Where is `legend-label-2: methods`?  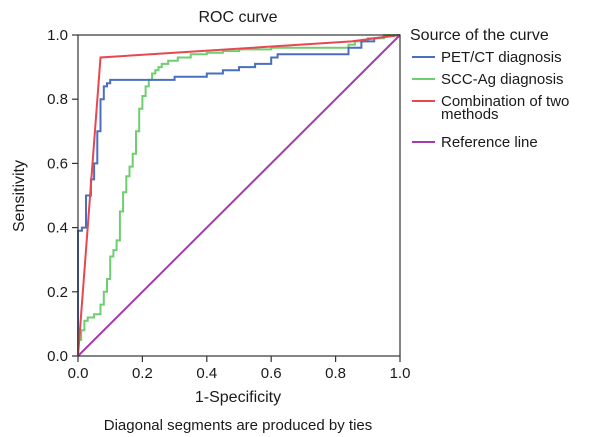
legend-label-2: methods is located at coordinates (470, 114).